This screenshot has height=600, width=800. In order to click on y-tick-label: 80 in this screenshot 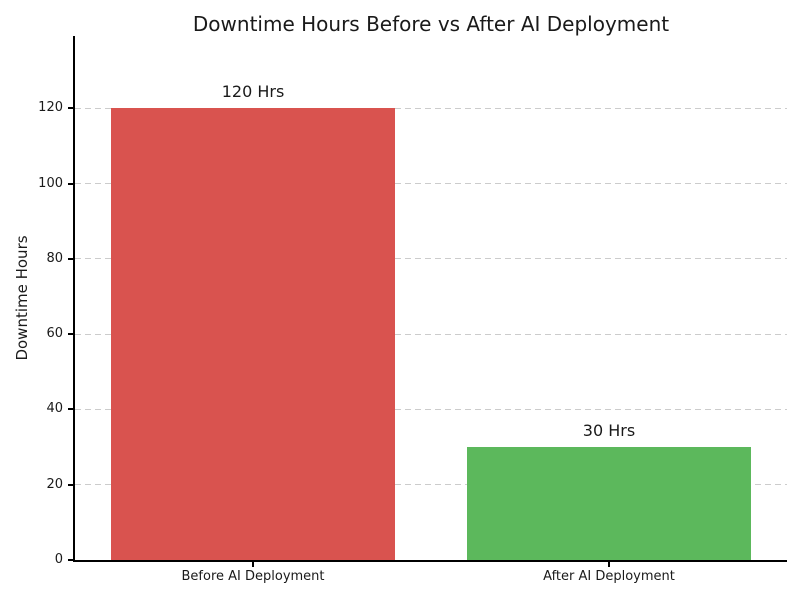, I will do `click(54, 258)`.